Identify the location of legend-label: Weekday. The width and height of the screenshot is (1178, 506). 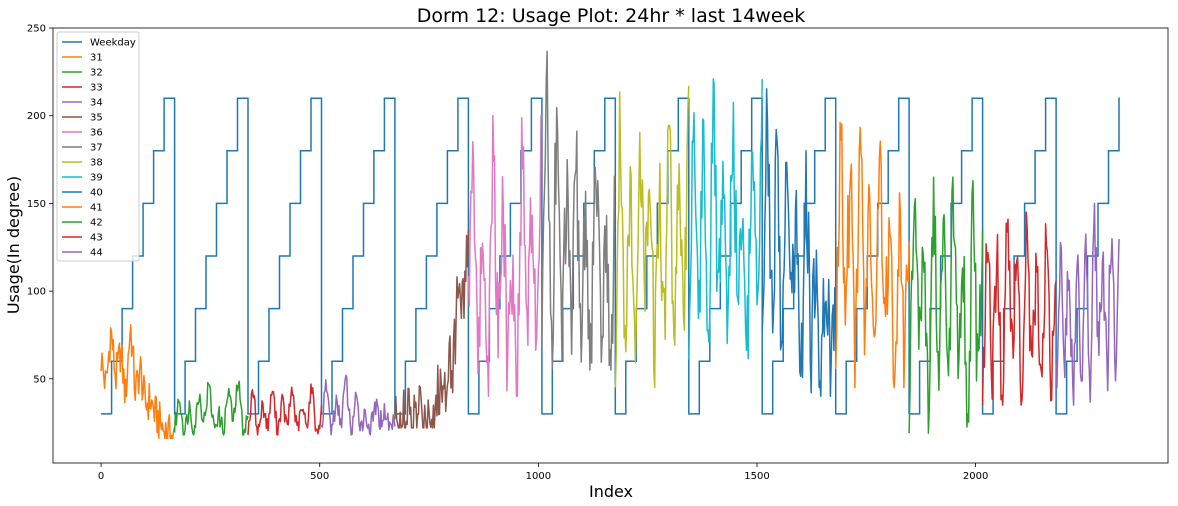
(113, 43).